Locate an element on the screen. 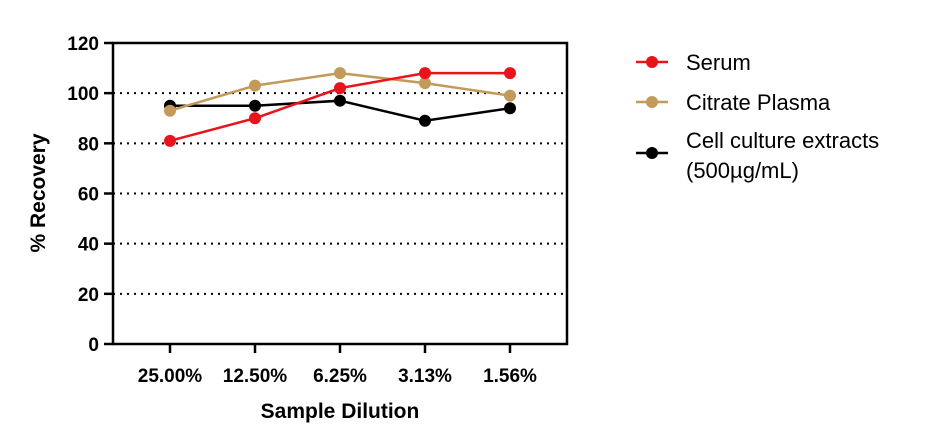 The width and height of the screenshot is (930, 448). y-tick-label: 80 is located at coordinates (88, 144).